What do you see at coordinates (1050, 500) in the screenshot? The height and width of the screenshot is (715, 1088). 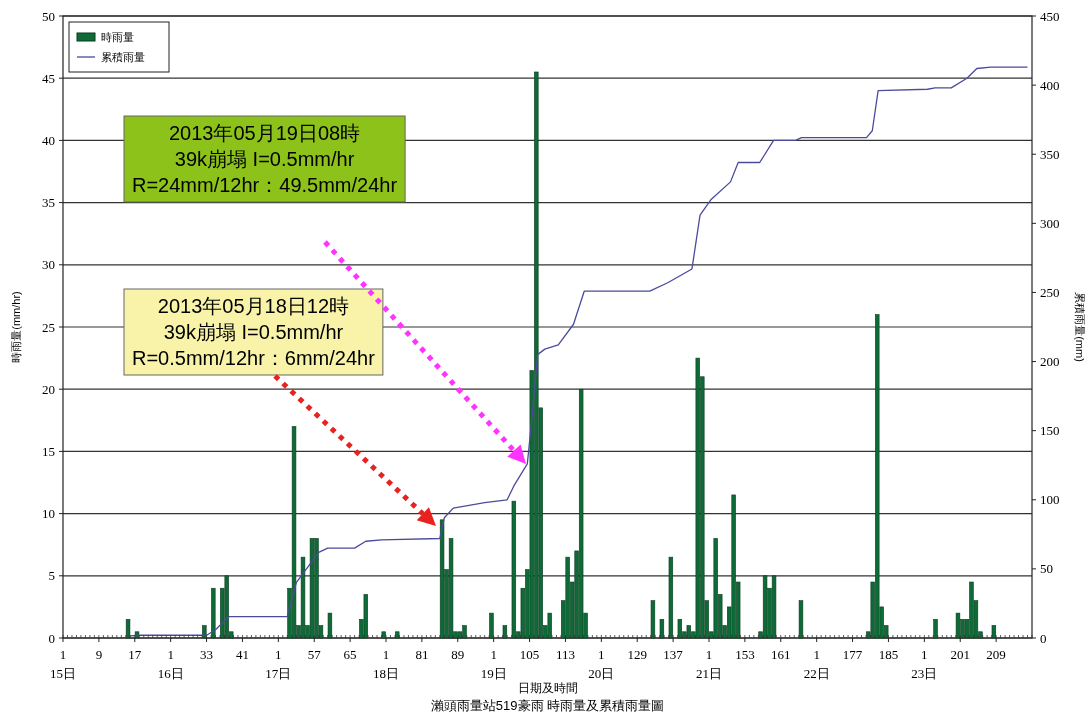 I see `y2-tick-label: 100` at bounding box center [1050, 500].